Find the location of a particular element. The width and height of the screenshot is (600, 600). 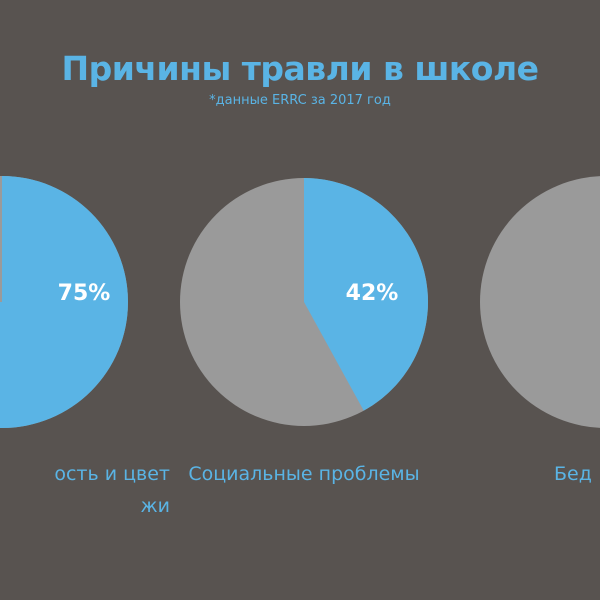

pie-3-label-line-1: Бед is located at coordinates (573, 474).